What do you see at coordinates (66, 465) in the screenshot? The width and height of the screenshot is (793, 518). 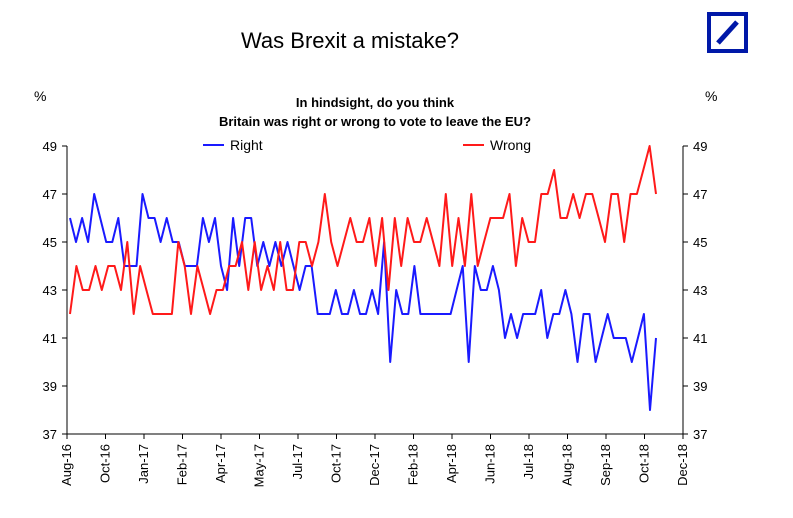 I see `x-tick-label: Aug-16` at bounding box center [66, 465].